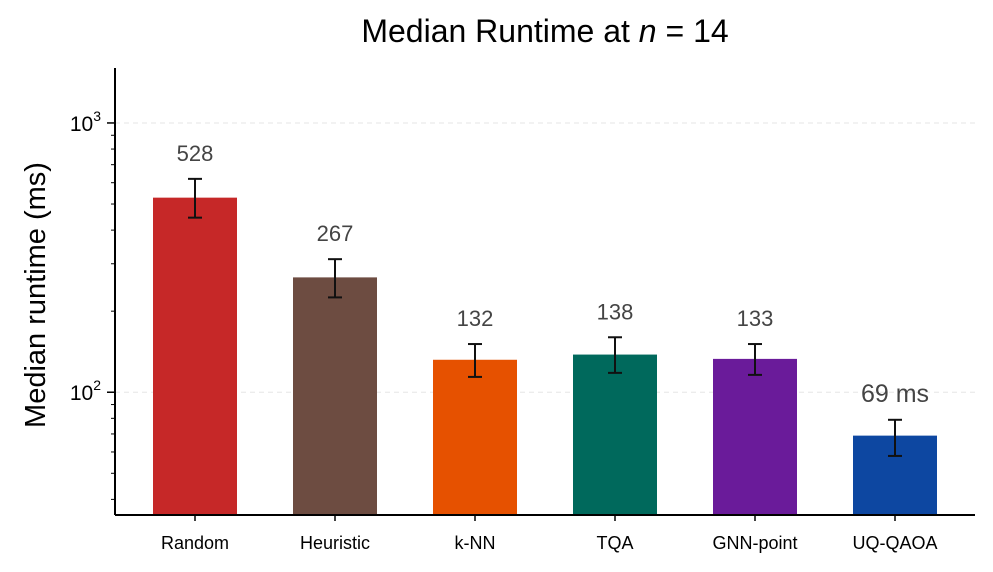 The image size is (993, 572). What do you see at coordinates (755, 436) in the screenshot?
I see `bar-gnn-point` at bounding box center [755, 436].